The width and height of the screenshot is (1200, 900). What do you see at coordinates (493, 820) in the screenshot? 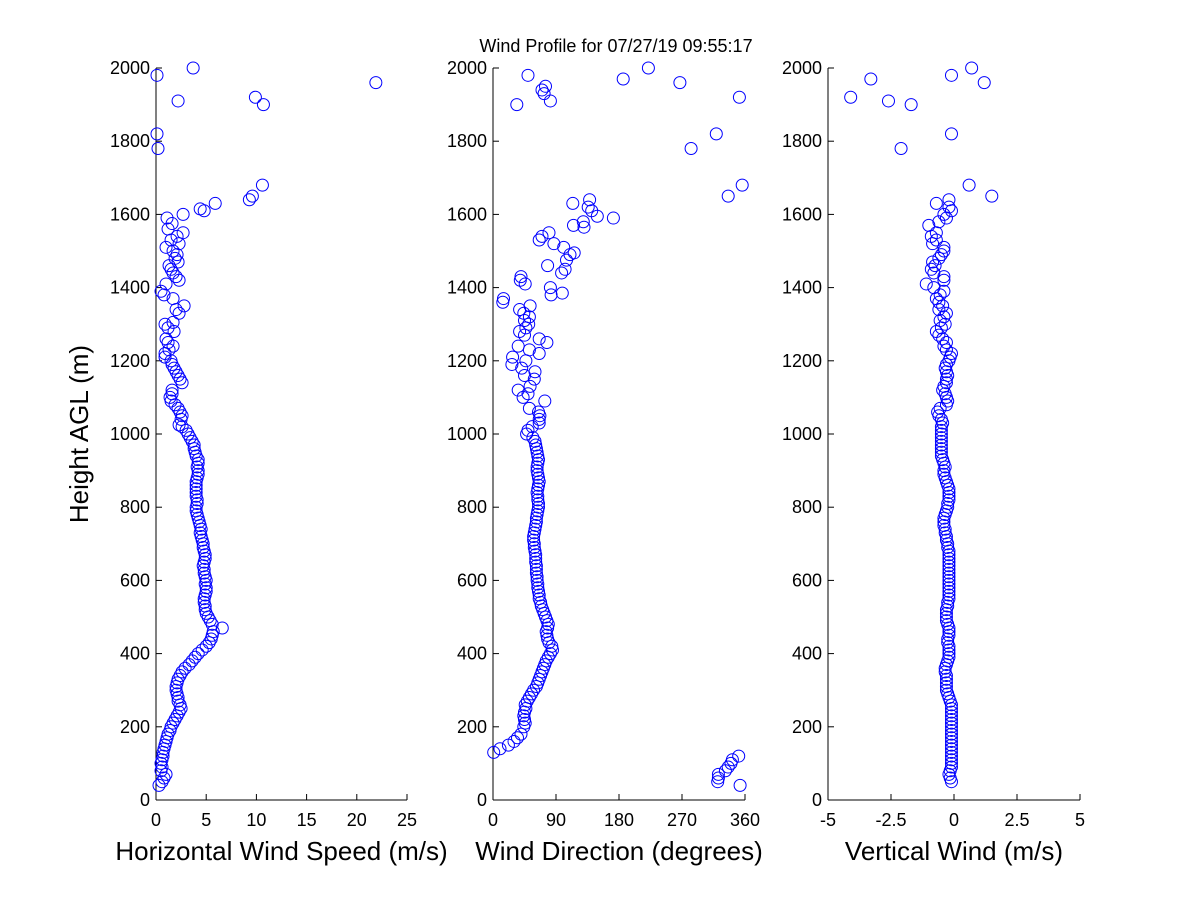
I see `wind-direction-x-tick-label: 0` at bounding box center [493, 820].